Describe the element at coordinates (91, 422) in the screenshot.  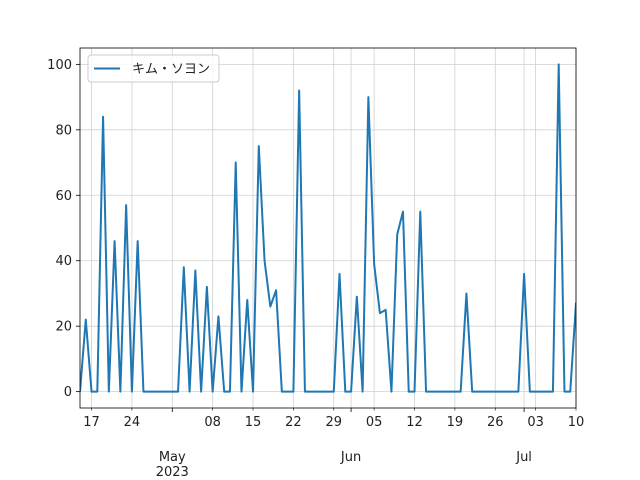
I see `x-minor-tick-label: 17` at that location.